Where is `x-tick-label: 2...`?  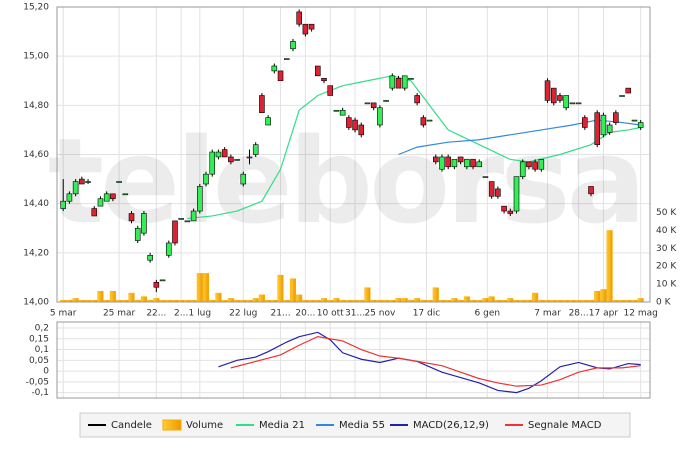 x-tick-label: 2... is located at coordinates (181, 314).